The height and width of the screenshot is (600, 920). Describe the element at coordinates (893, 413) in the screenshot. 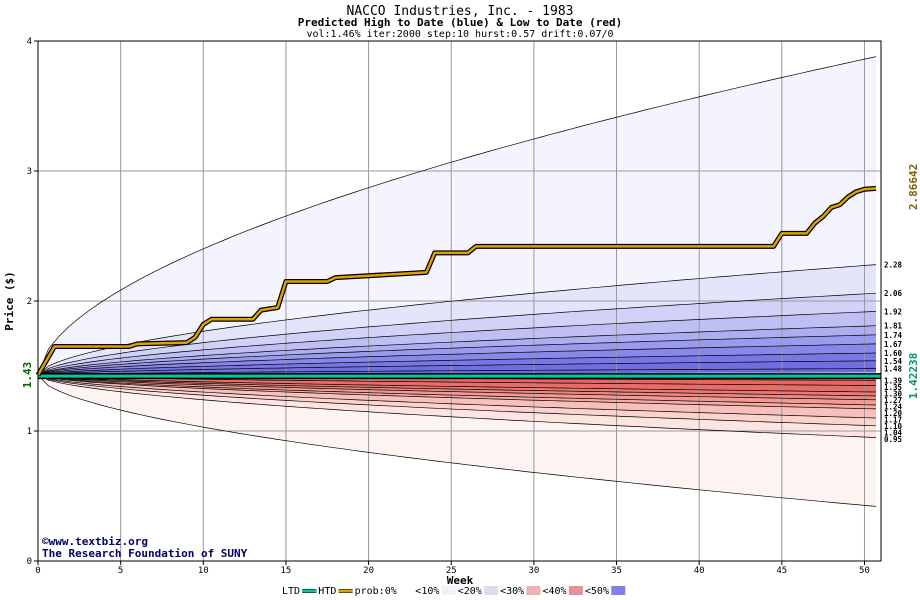

I see `lower-level-label-5: 1.20` at that location.